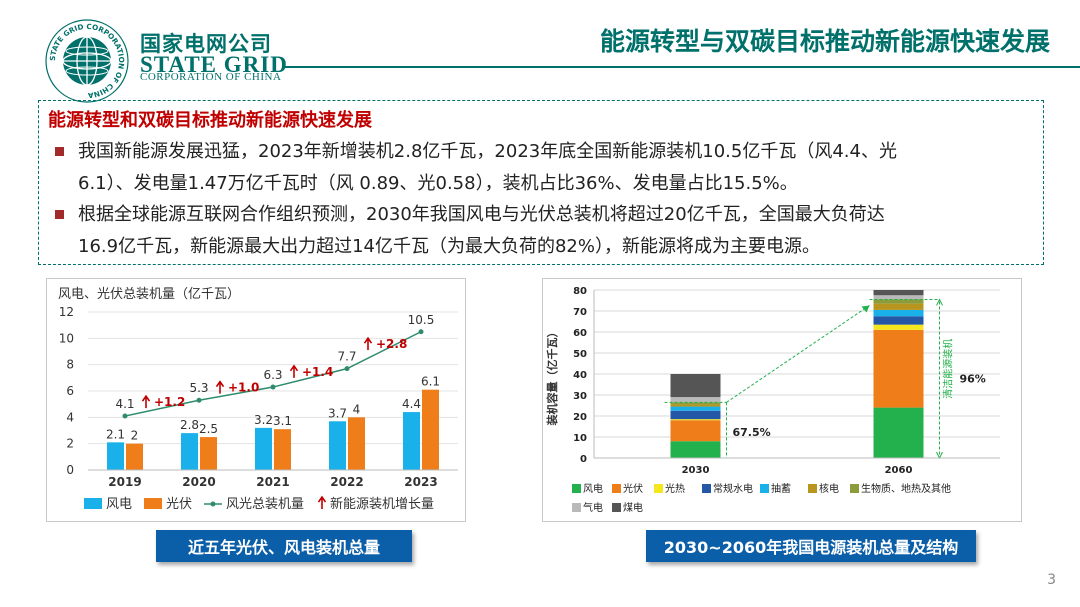  I want to click on bar-wind-2022, so click(337, 445).